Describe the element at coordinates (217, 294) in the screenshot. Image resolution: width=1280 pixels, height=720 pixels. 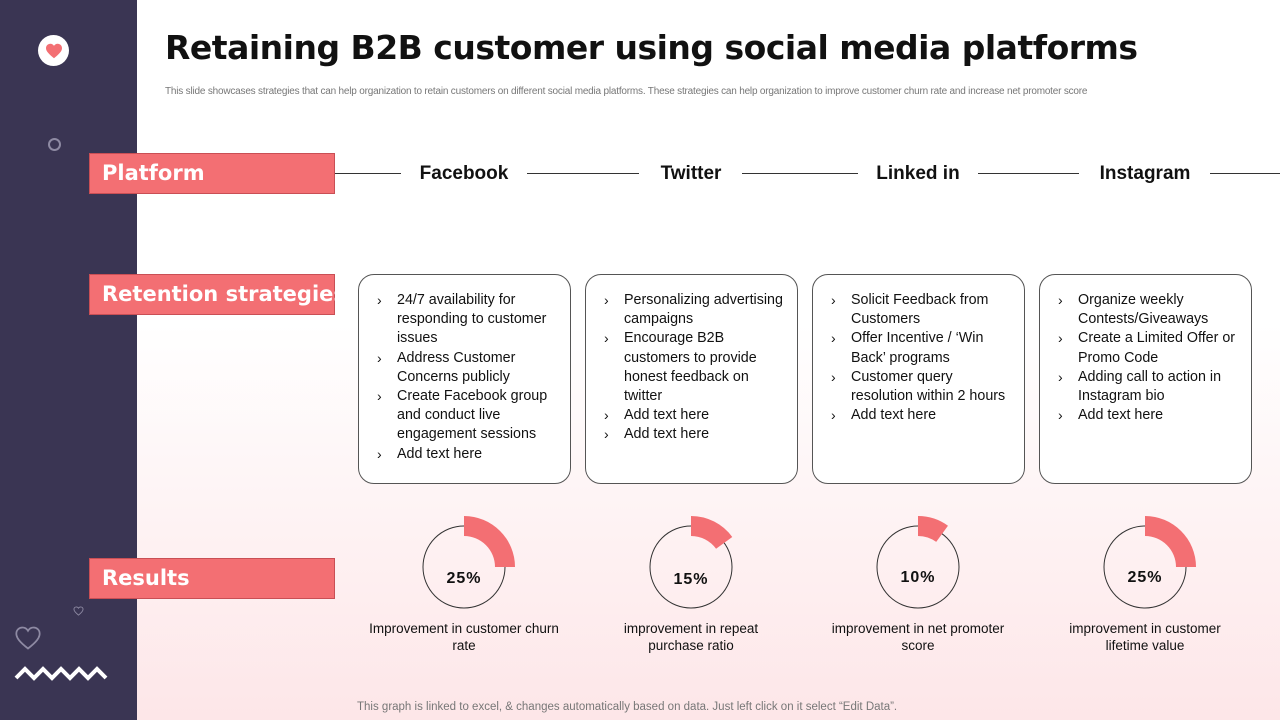
I see `row-label-retention: Retention strategies` at that location.